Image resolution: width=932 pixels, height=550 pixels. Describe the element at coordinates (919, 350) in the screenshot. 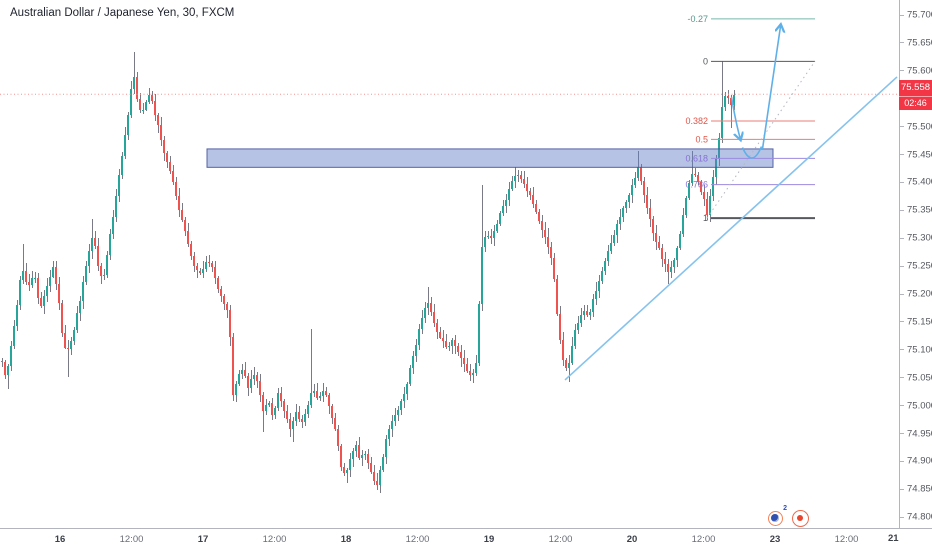

I see `price-axis-label: 75.100` at that location.